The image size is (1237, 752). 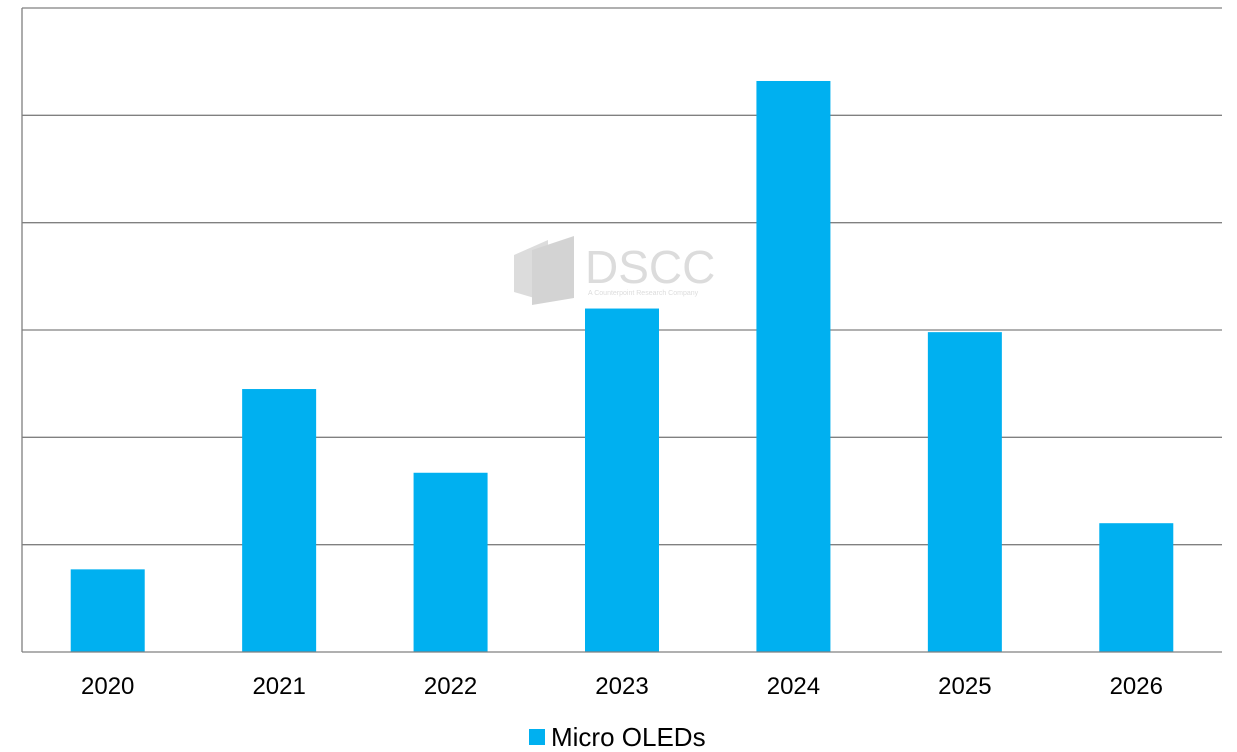 I want to click on watermark: DSCC A Counterpoint Research Company, so click(x=614, y=270).